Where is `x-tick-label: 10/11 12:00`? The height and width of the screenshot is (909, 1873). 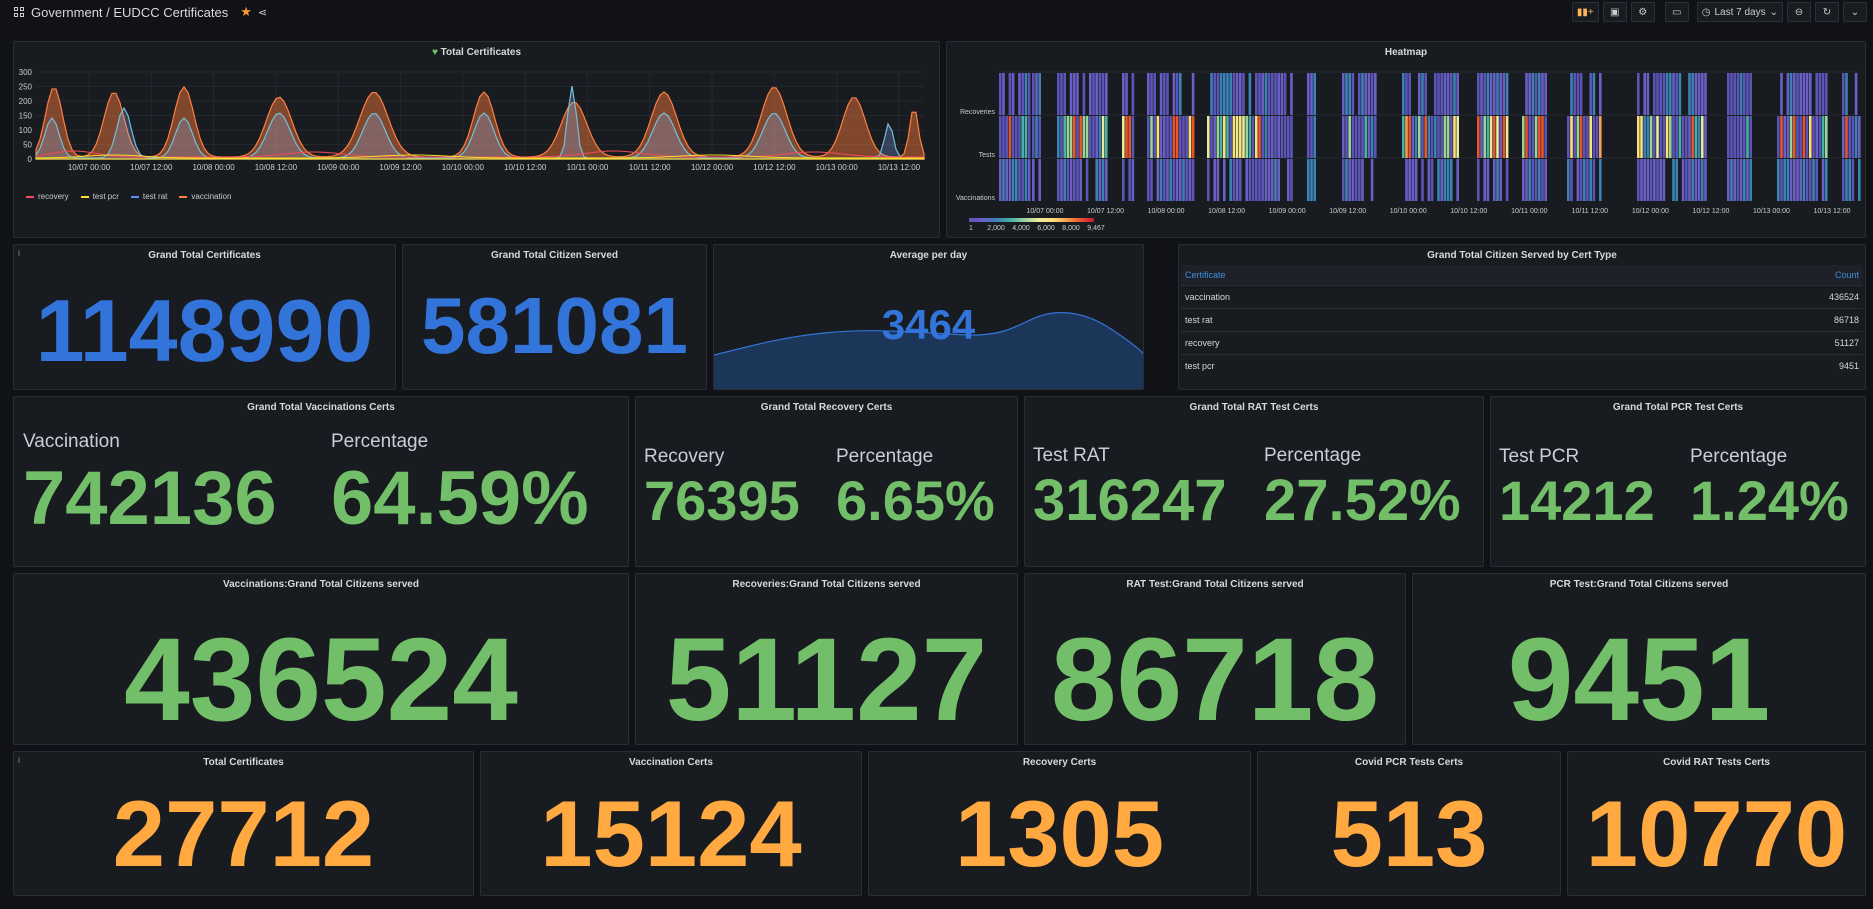
x-tick-label: 10/11 12:00 is located at coordinates (1590, 211).